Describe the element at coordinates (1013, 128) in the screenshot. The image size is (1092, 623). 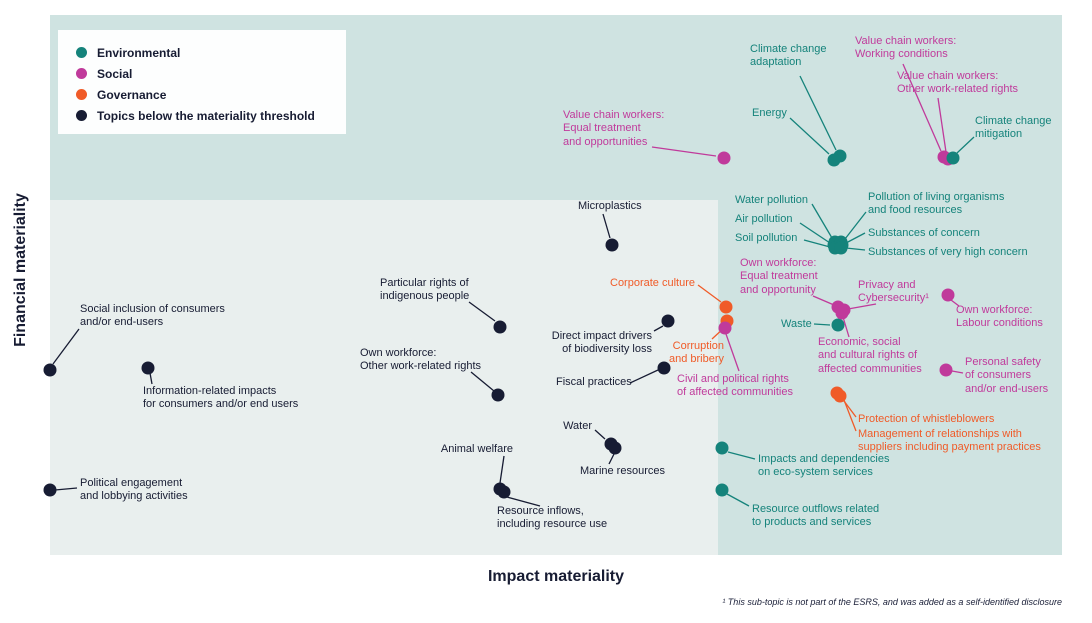
I see `point-label: Climate change mitigation` at that location.